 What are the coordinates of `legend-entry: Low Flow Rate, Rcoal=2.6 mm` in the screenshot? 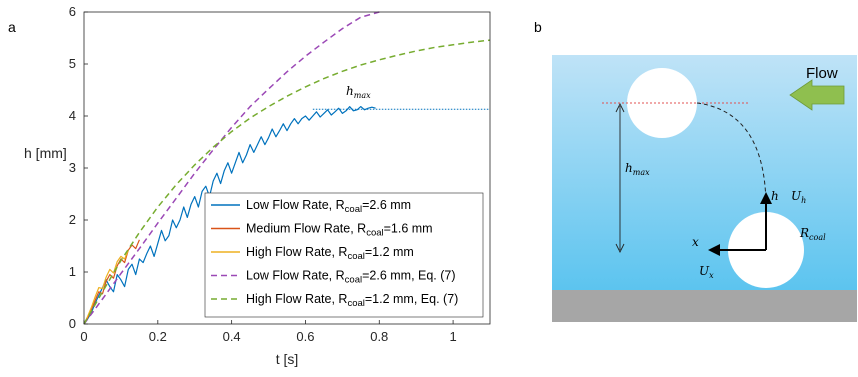 It's located at (328, 206).